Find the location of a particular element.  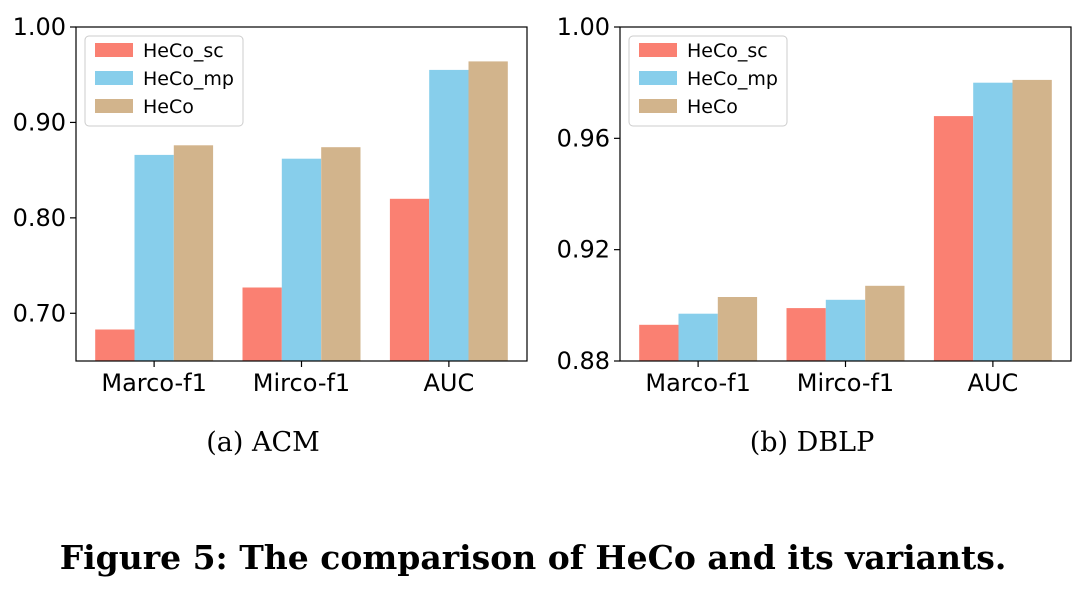

y-tick-label: 0.88 is located at coordinates (583, 361).